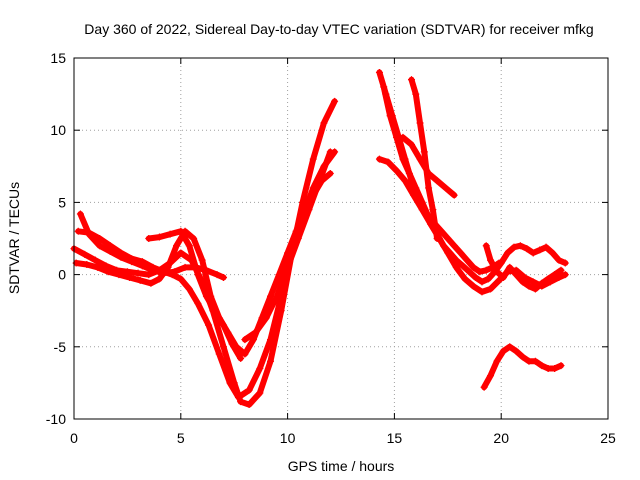 The height and width of the screenshot is (480, 640). Describe the element at coordinates (181, 438) in the screenshot. I see `x-tick-label: 5` at that location.